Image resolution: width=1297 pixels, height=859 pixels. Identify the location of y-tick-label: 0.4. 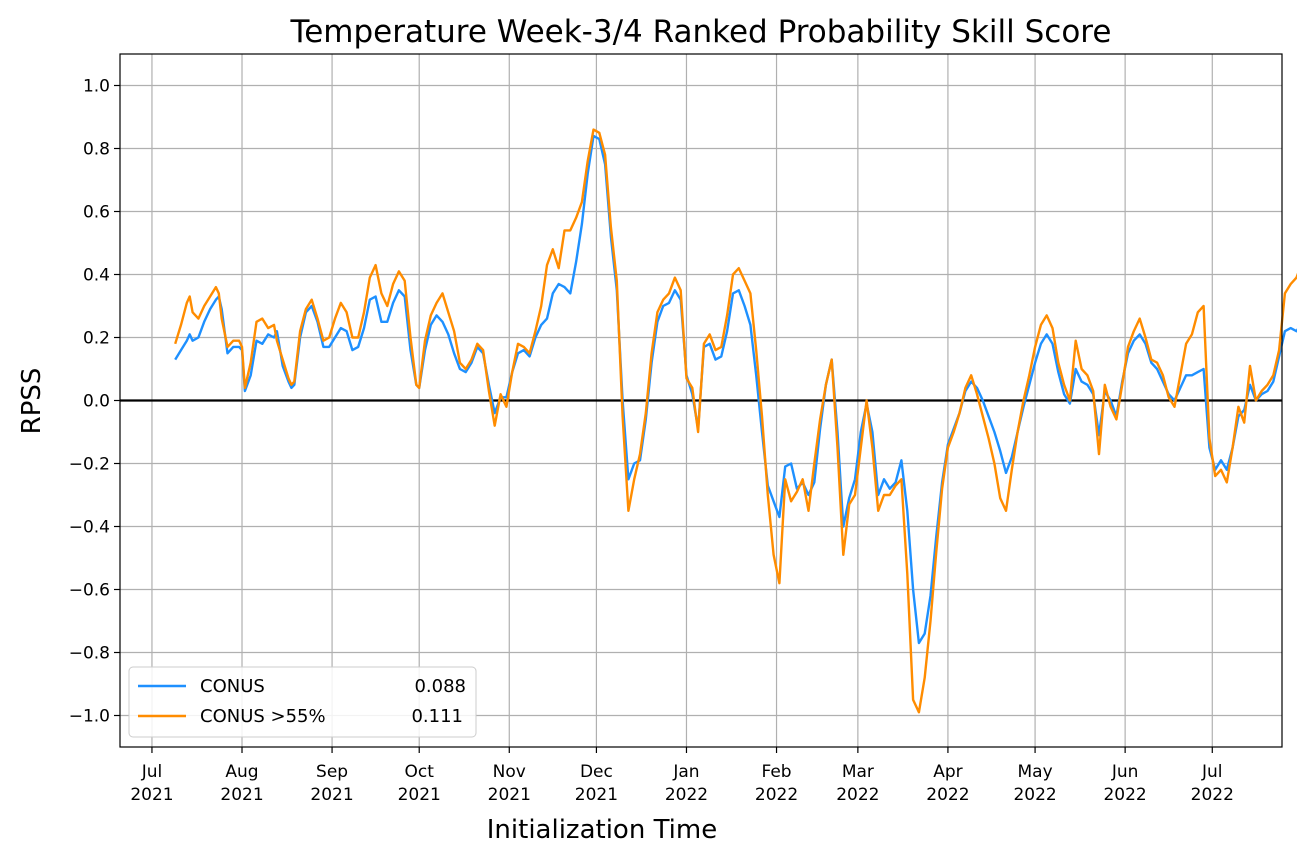
(96, 276).